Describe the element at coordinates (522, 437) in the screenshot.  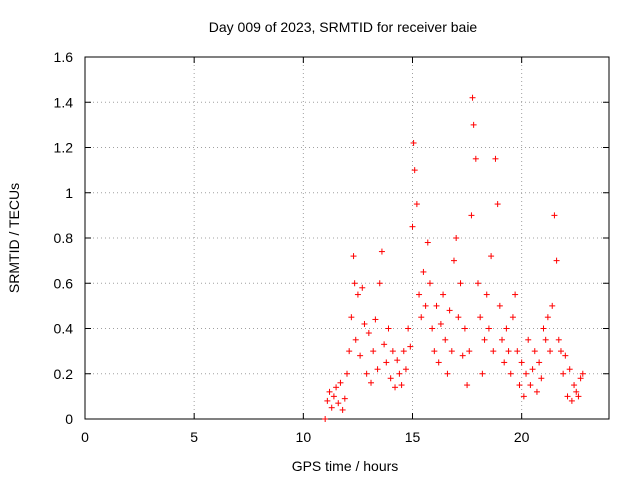
I see `x-tick-label: 20` at that location.